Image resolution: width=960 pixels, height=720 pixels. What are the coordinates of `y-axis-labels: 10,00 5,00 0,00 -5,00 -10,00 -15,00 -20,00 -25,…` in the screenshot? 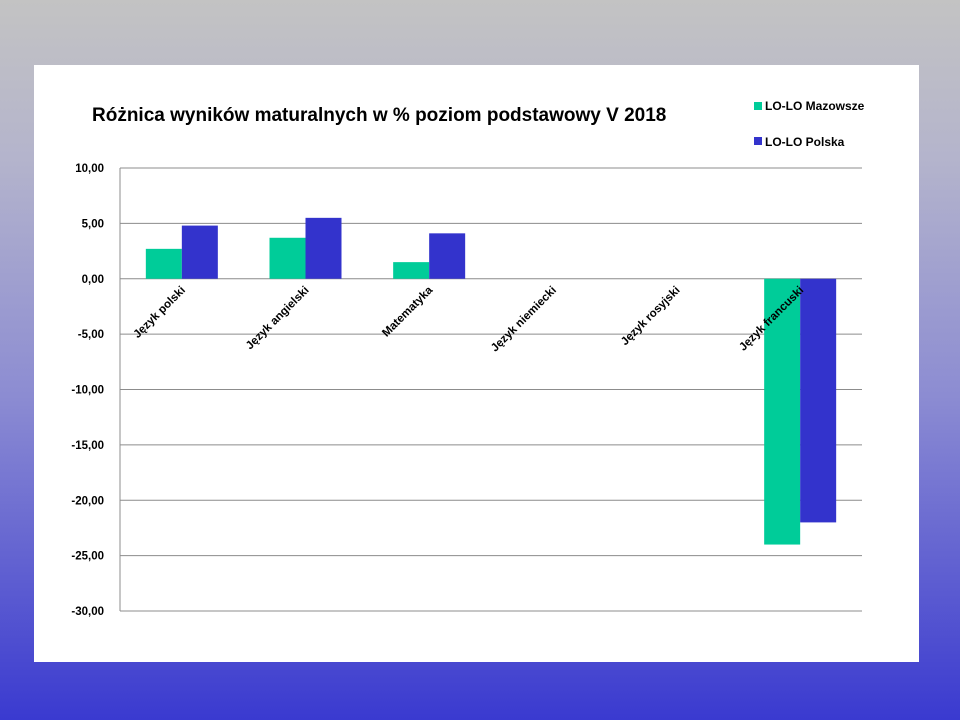 It's located at (87, 390).